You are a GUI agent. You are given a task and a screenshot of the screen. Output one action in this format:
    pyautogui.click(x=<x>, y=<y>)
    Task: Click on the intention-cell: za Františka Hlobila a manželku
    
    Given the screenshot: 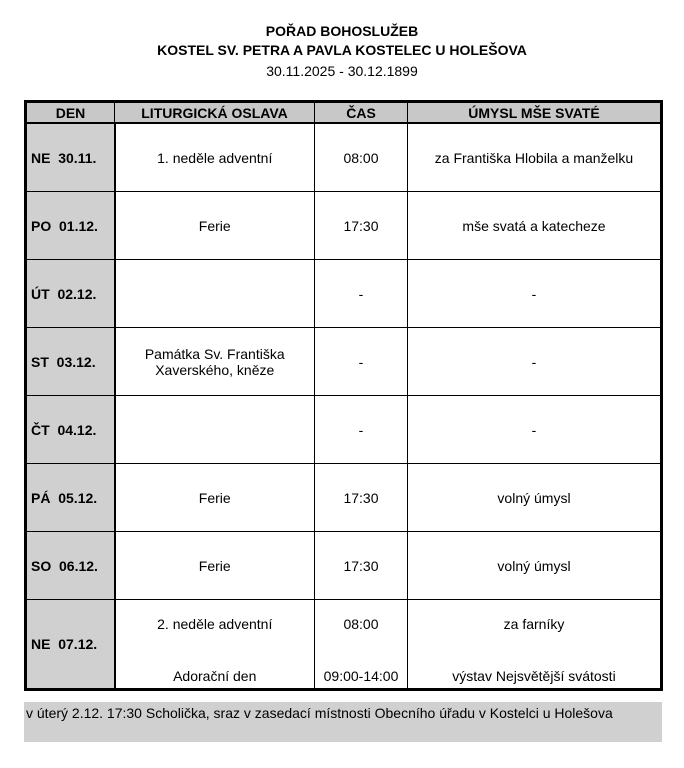 What is the action you would take?
    pyautogui.click(x=534, y=157)
    